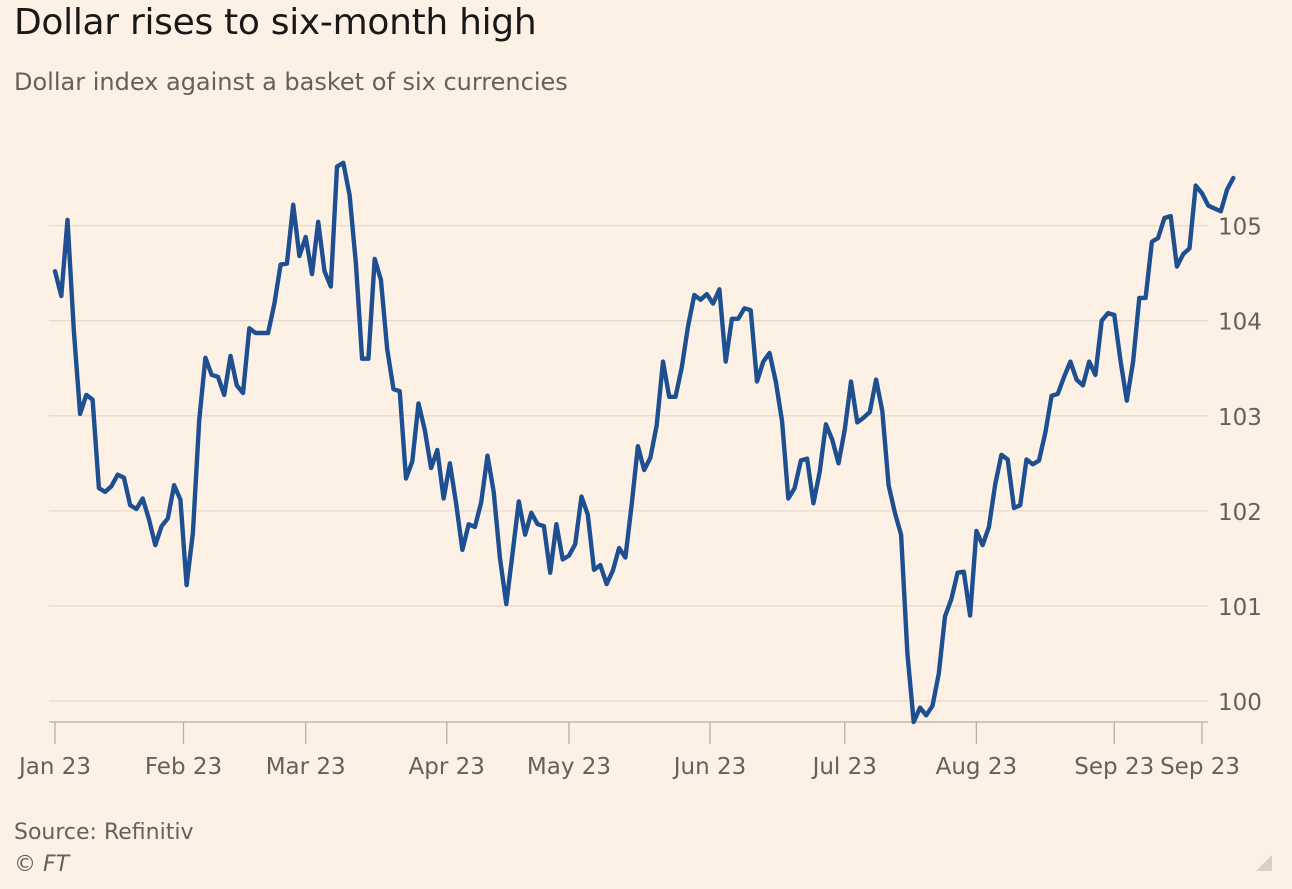 This screenshot has height=889, width=1292. Describe the element at coordinates (1240, 703) in the screenshot. I see `y-tick-label: 100` at that location.